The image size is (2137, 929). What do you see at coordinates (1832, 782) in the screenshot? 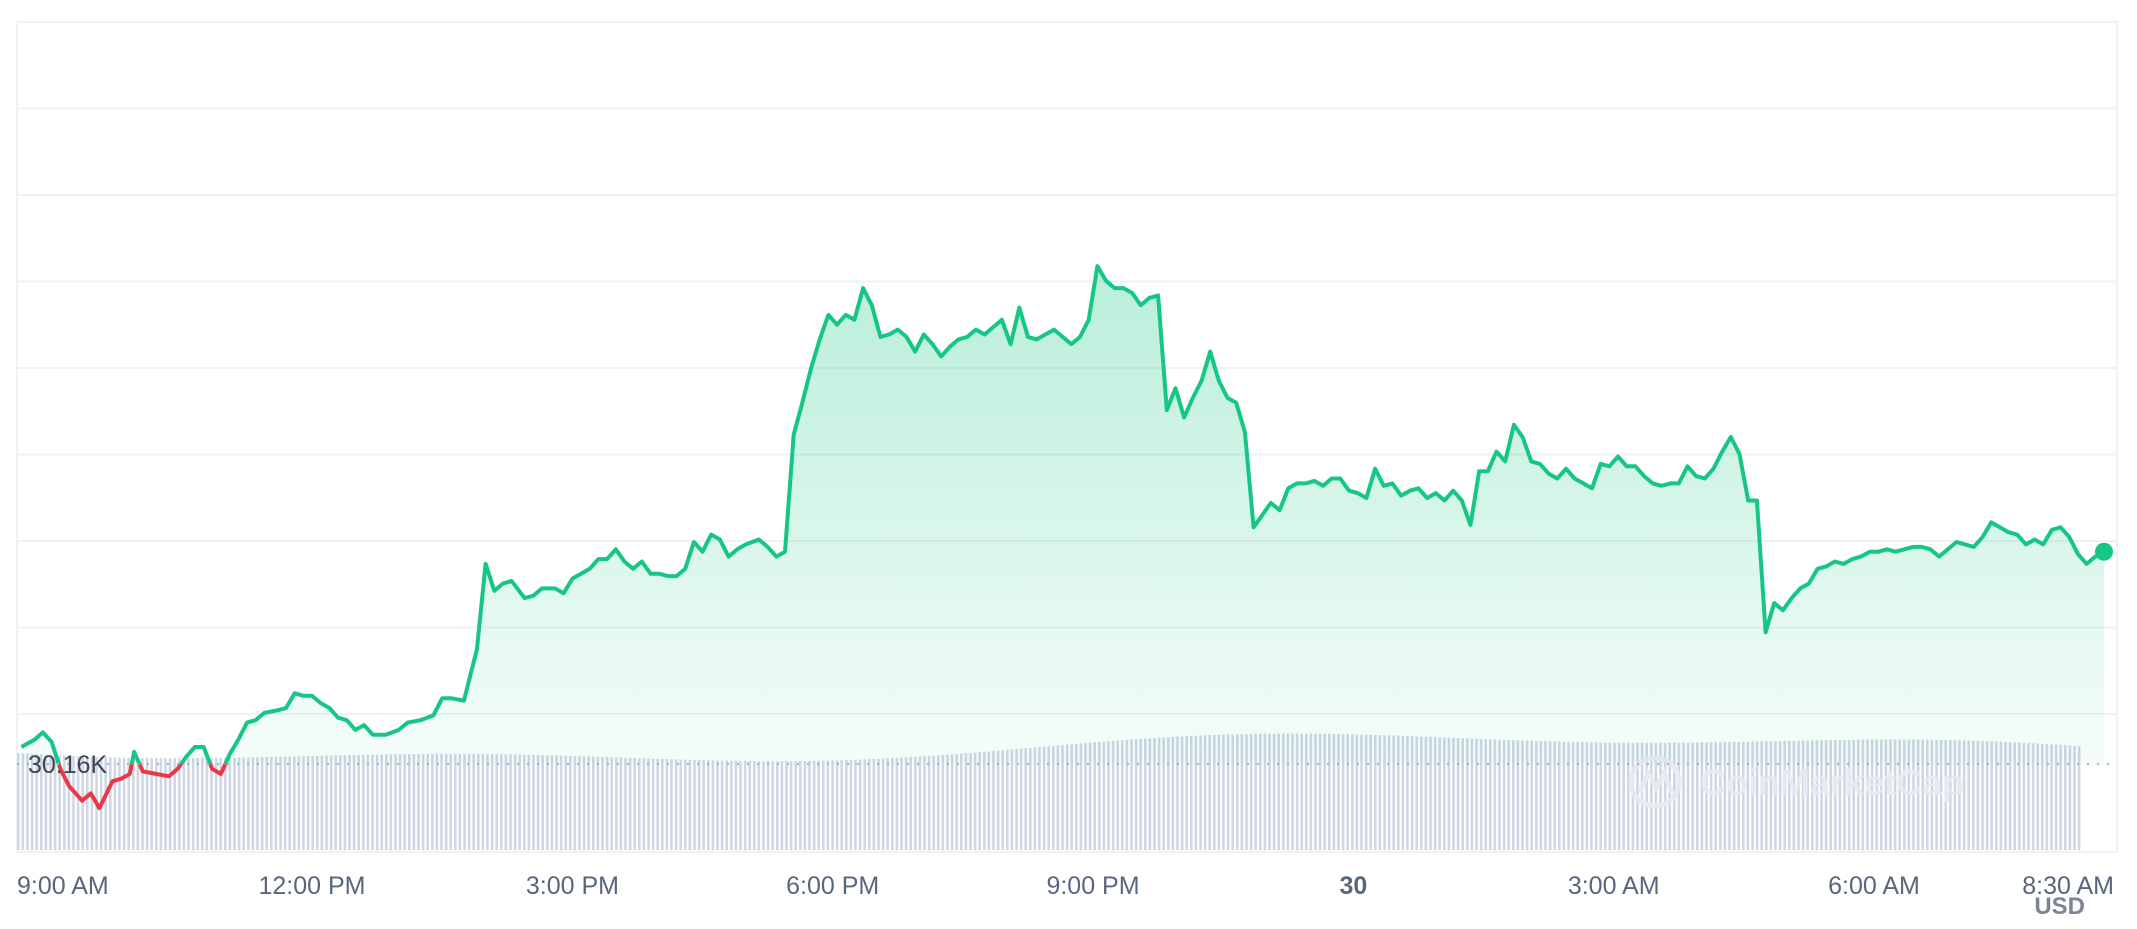
I see `watermark-text: CoinMarketCap` at bounding box center [1832, 782].